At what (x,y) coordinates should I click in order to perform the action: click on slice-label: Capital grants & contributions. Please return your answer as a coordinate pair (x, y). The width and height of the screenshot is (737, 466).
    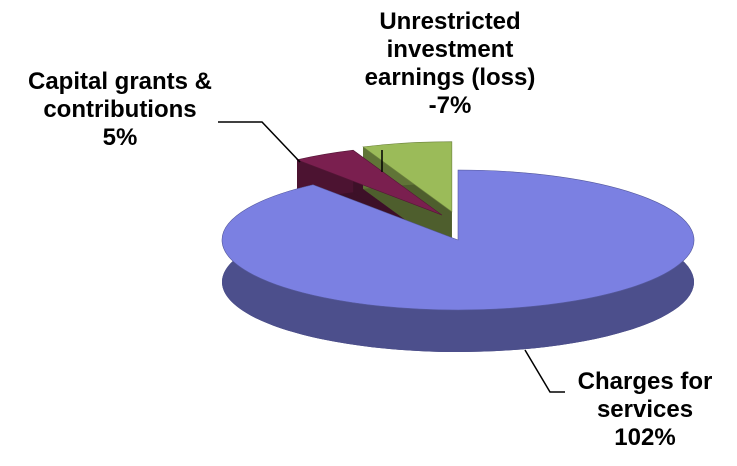
    Looking at the image, I should click on (120, 95).